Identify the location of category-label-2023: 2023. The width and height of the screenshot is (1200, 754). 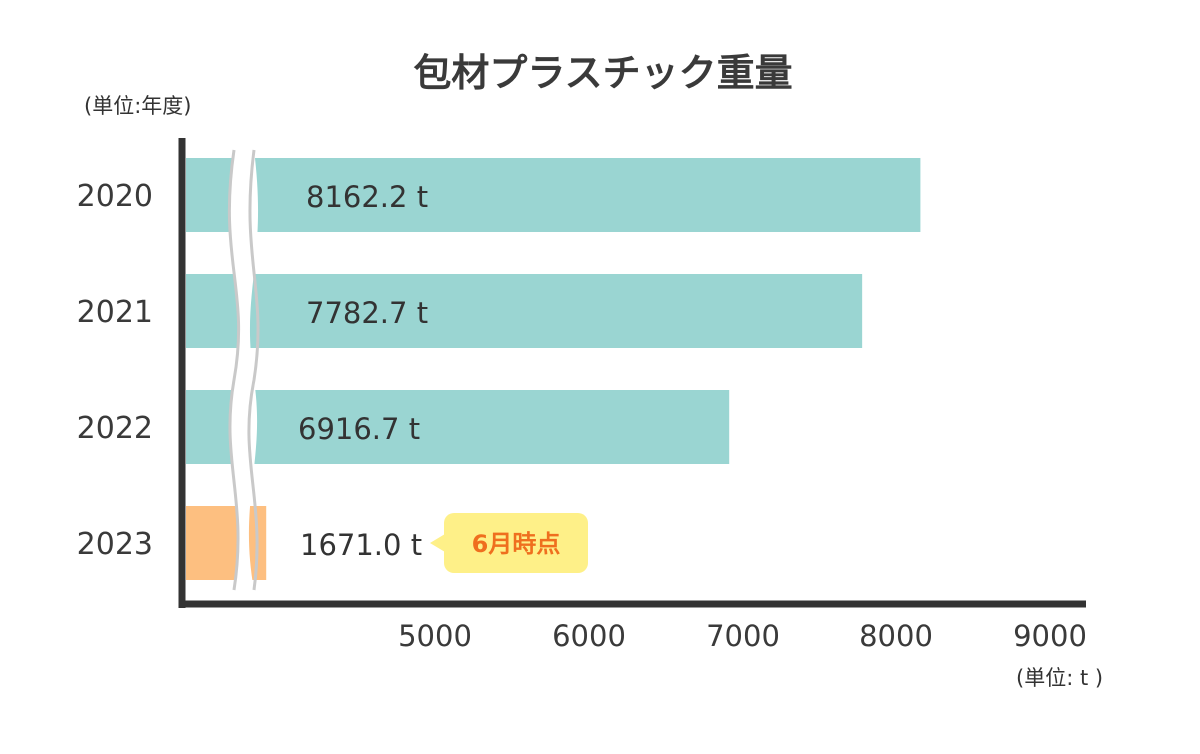
(115, 544).